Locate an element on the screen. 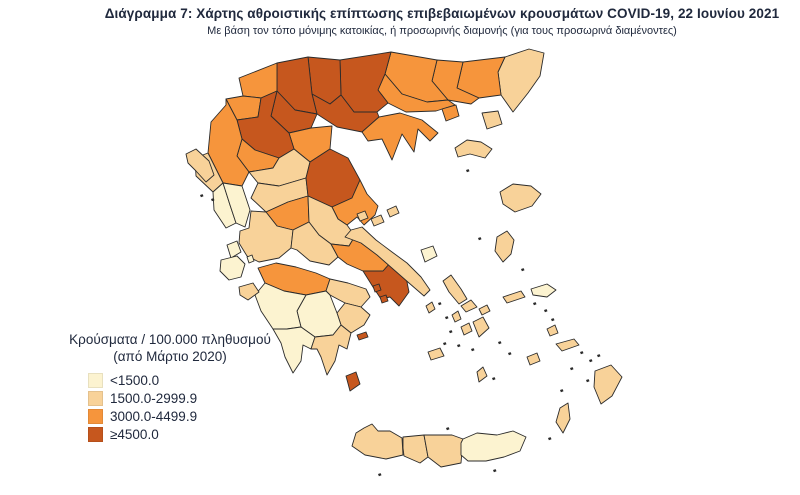  map-region-limnos is located at coordinates (473, 149).